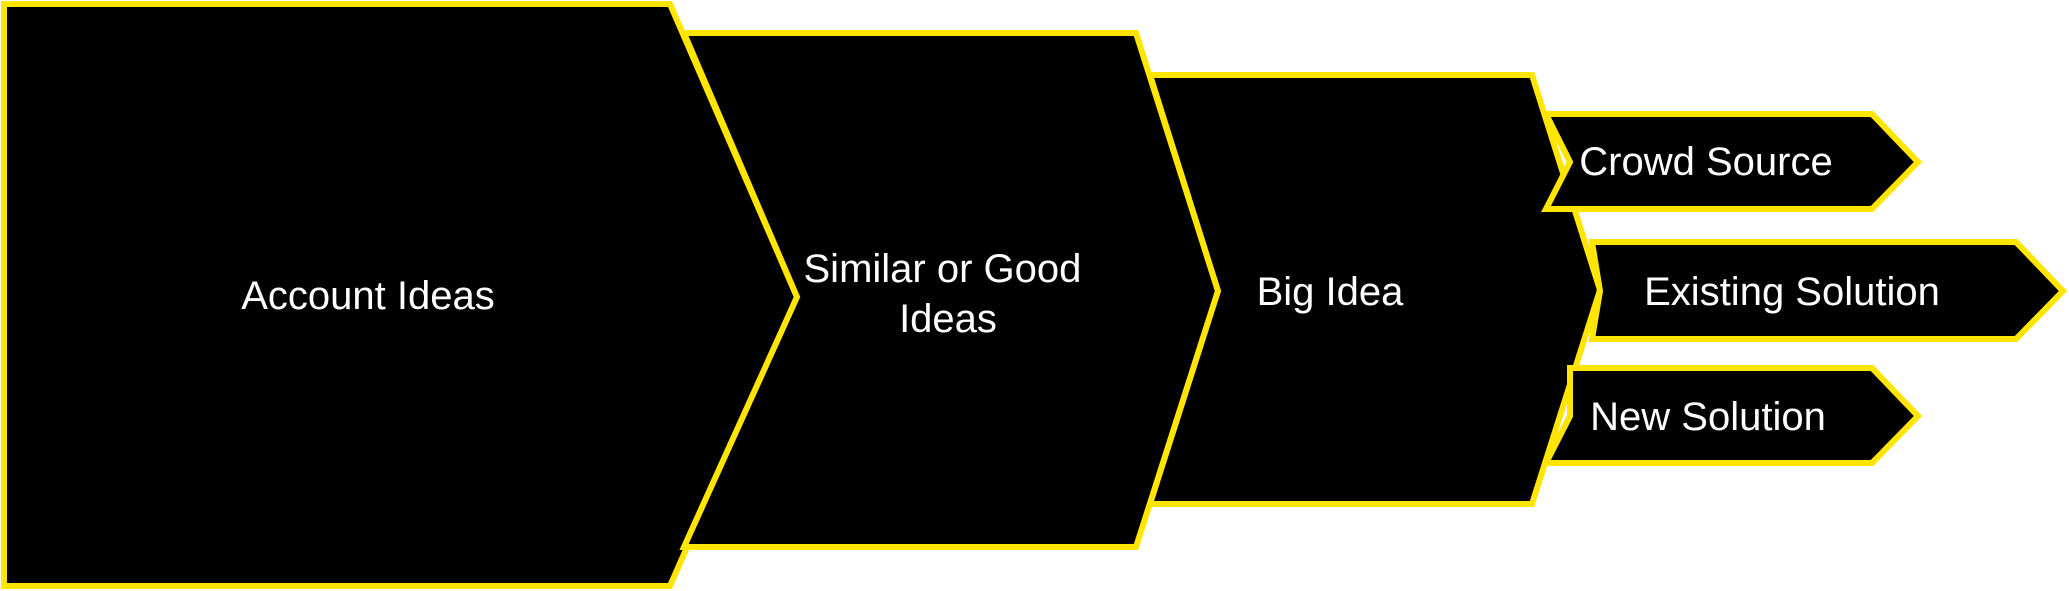 This screenshot has width=2069, height=591. I want to click on outcome-existing-solution-arrow, so click(1828, 290).